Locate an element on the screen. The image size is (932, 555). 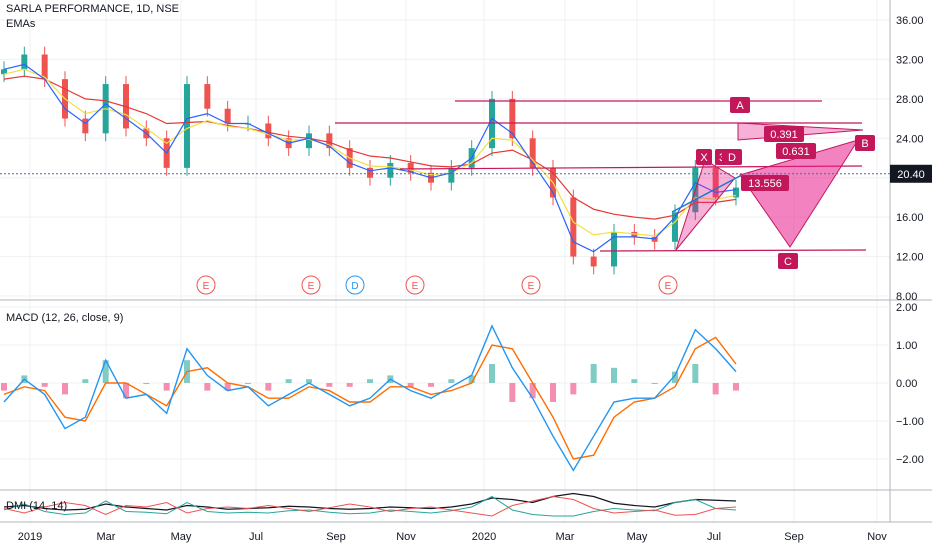
pattern-ratio-label: 13.556 is located at coordinates (765, 184).